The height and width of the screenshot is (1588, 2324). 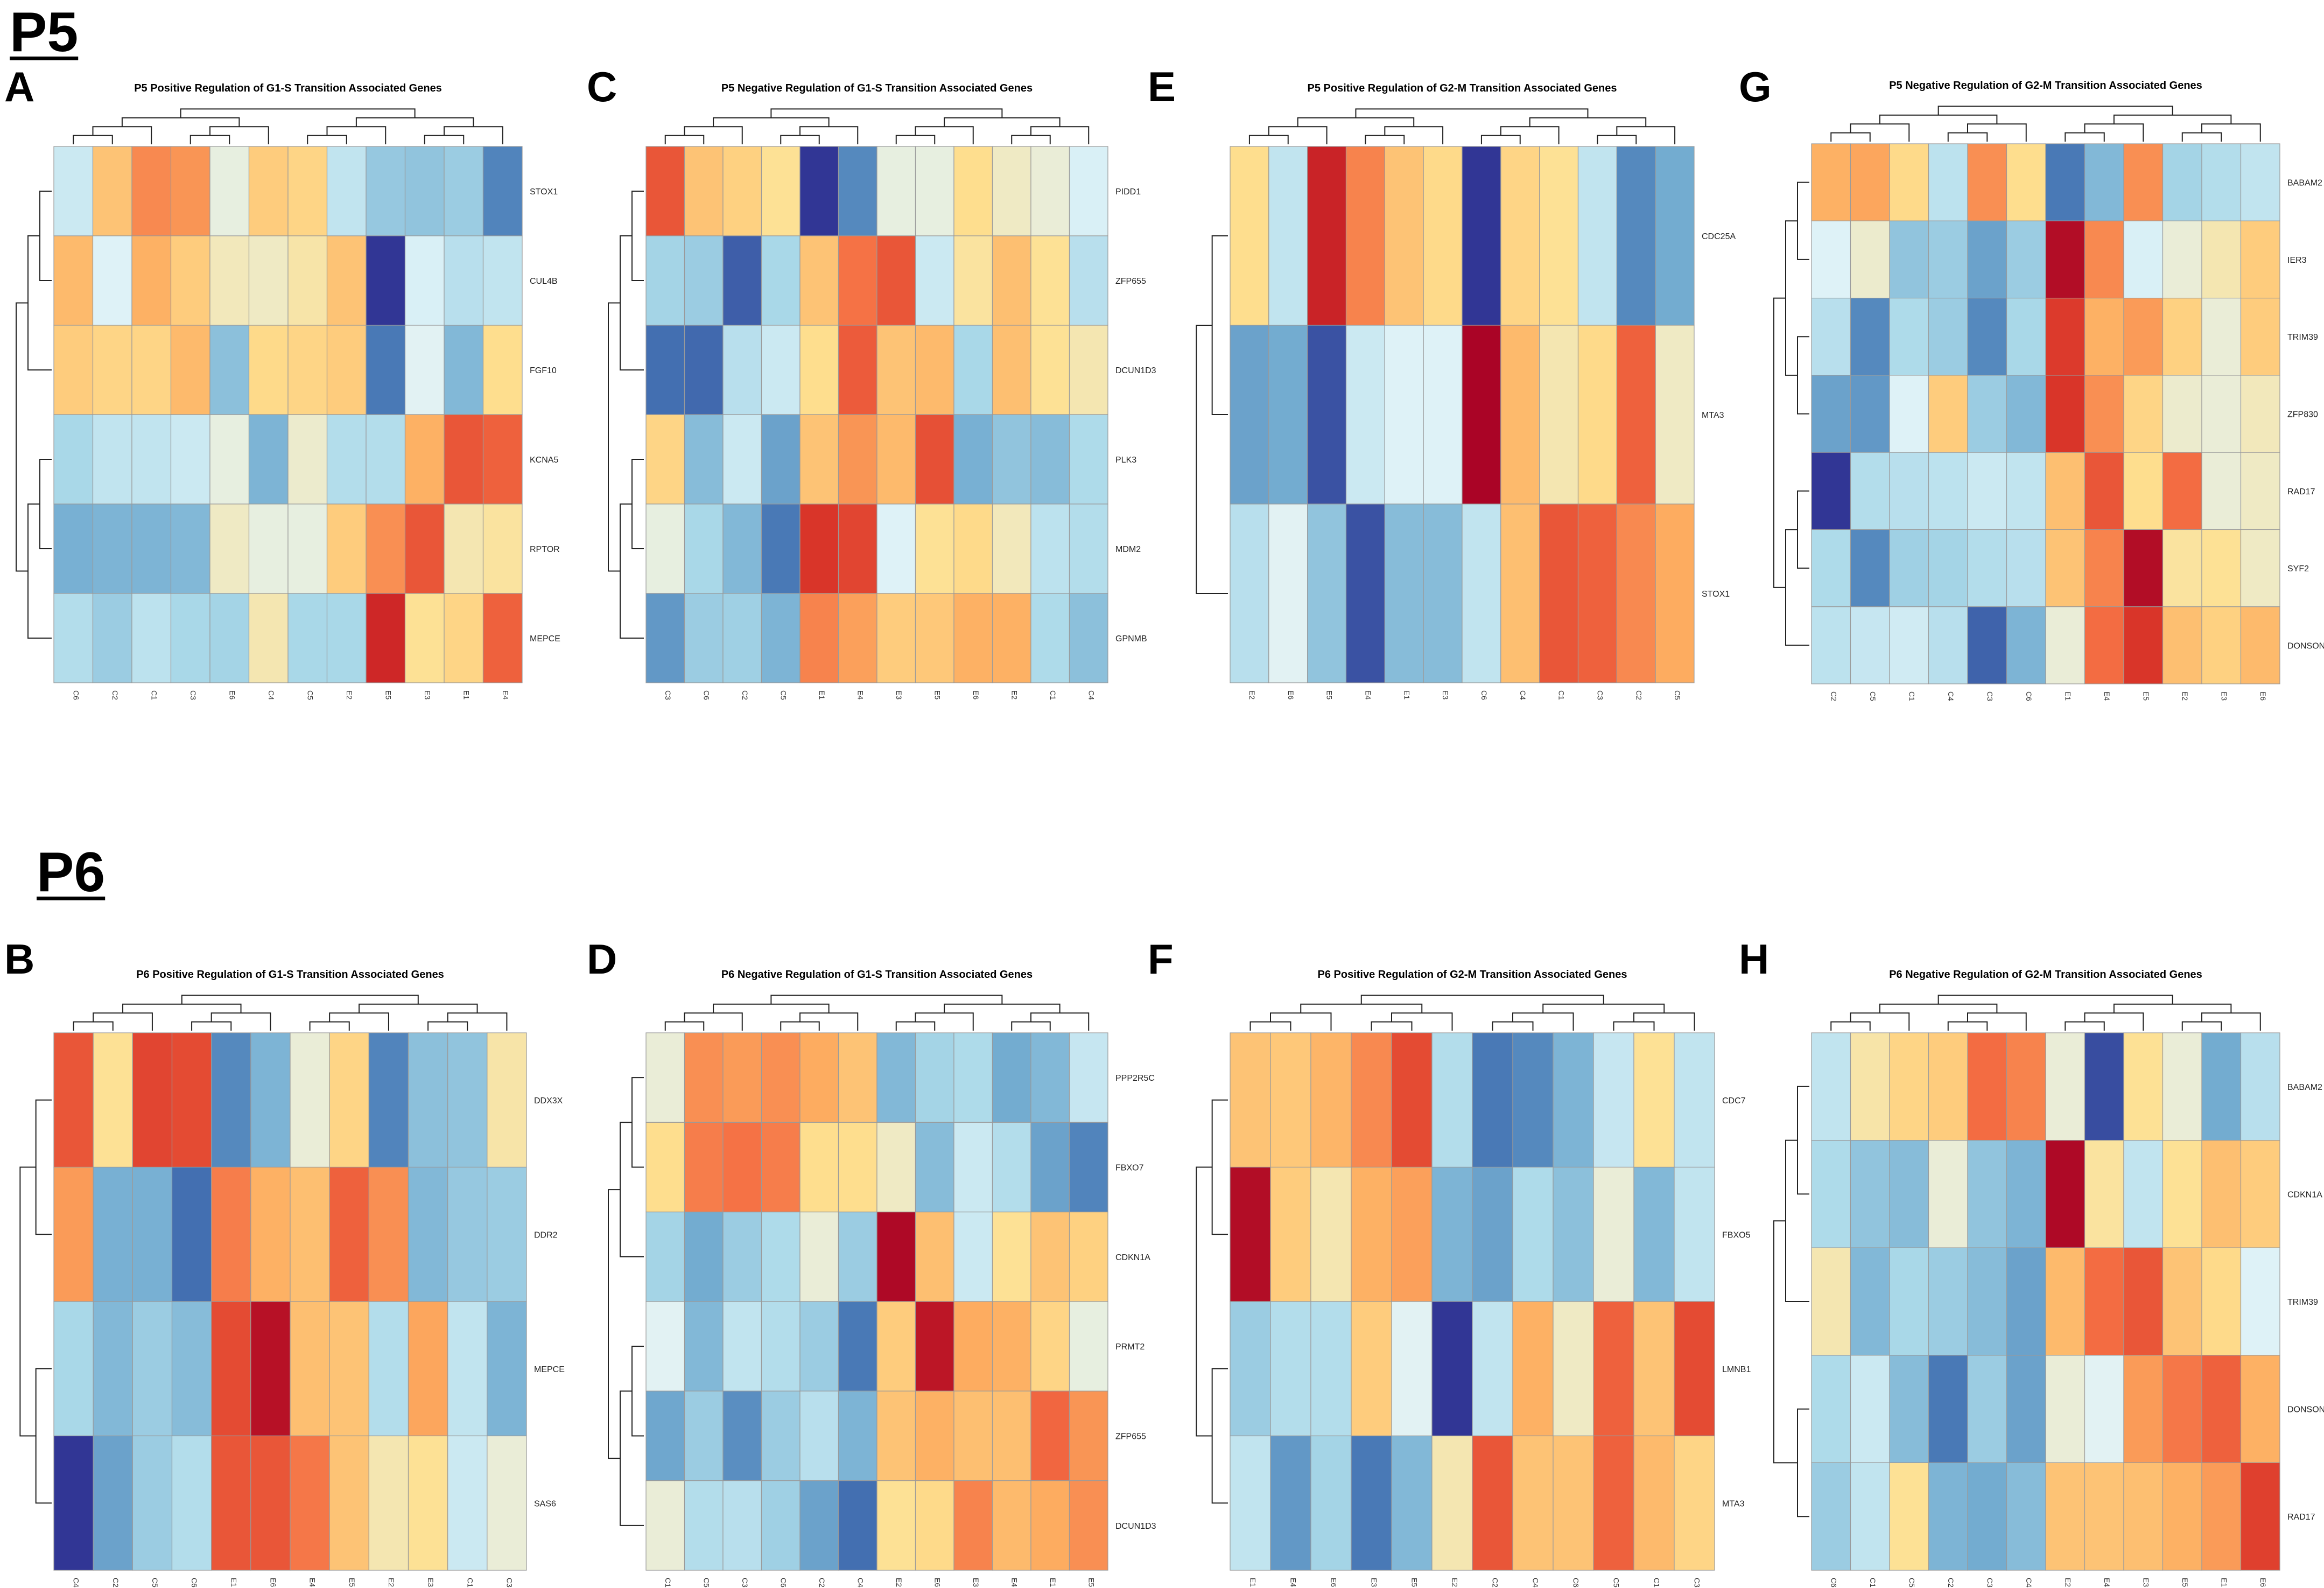 I want to click on column-label-e: E3, so click(x=1445, y=694).